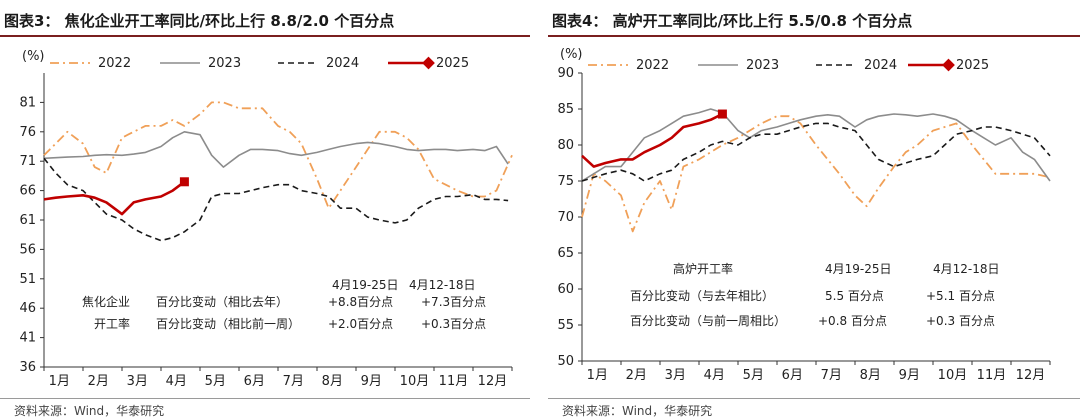 The image size is (1080, 420). I want to click on chart-title: 图表4： 高炉开工率同比/环比上行 5.5/0.8 个百分点, so click(732, 21).